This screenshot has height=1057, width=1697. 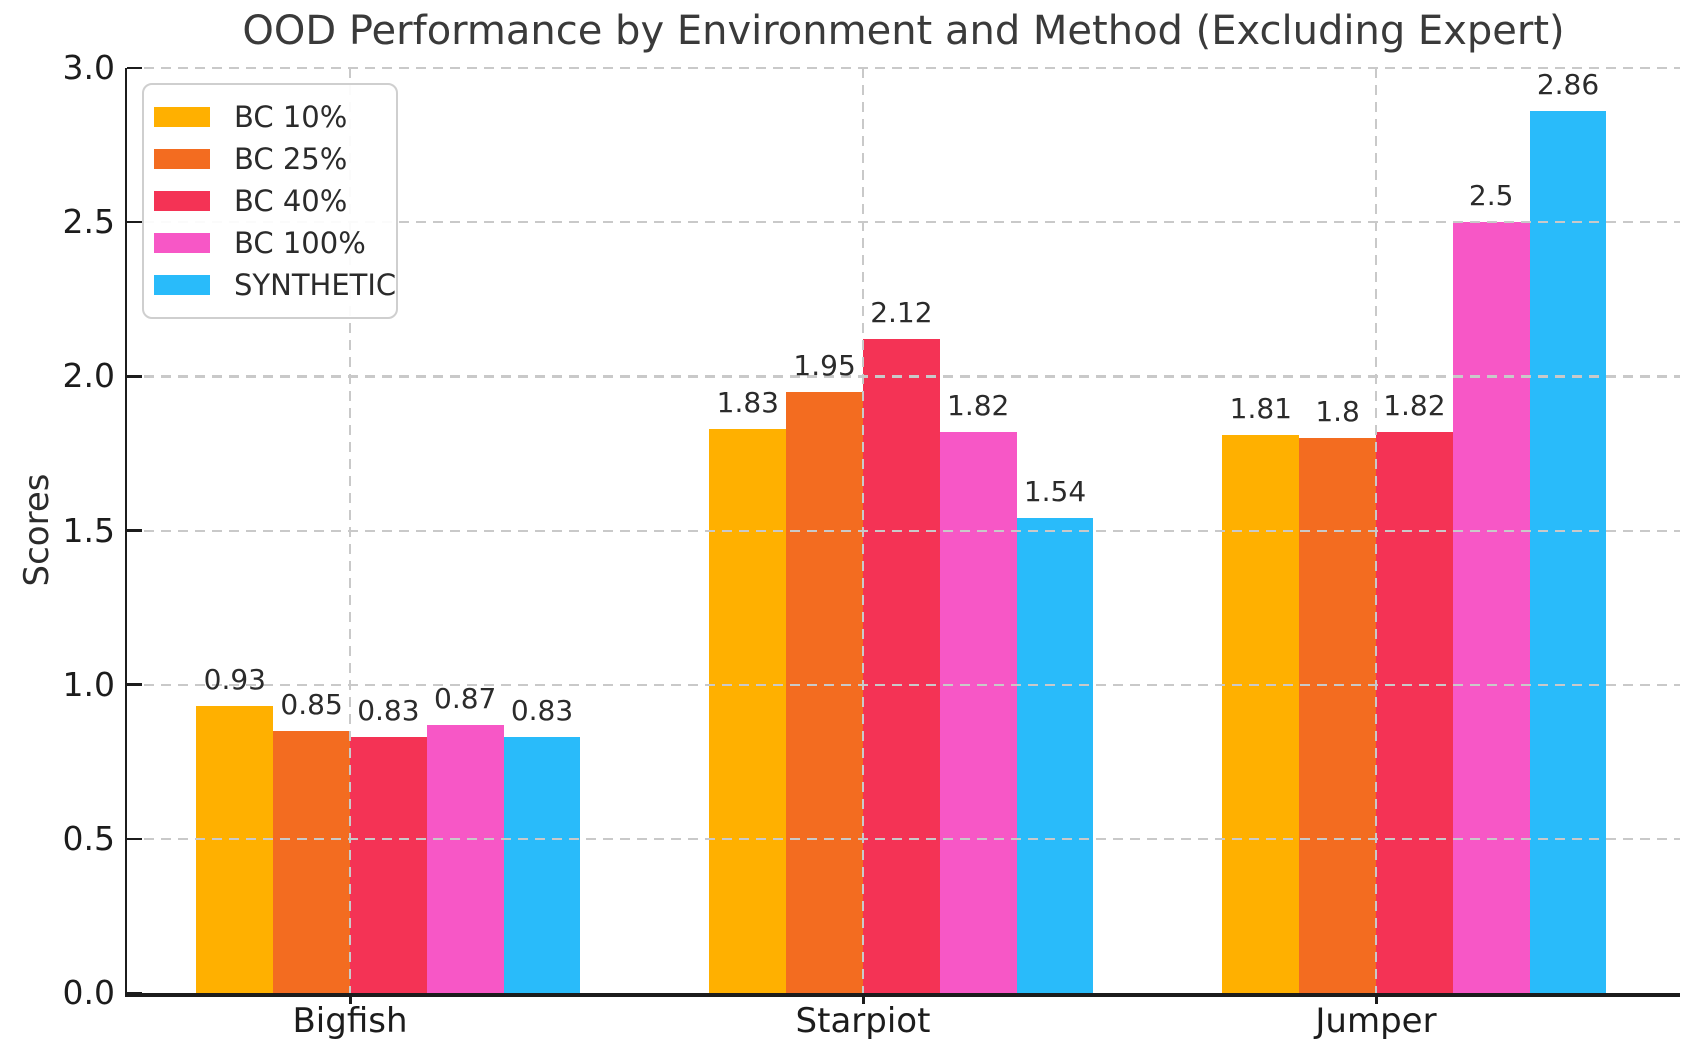 What do you see at coordinates (88, 992) in the screenshot?
I see `y-tick-label: 0.0` at bounding box center [88, 992].